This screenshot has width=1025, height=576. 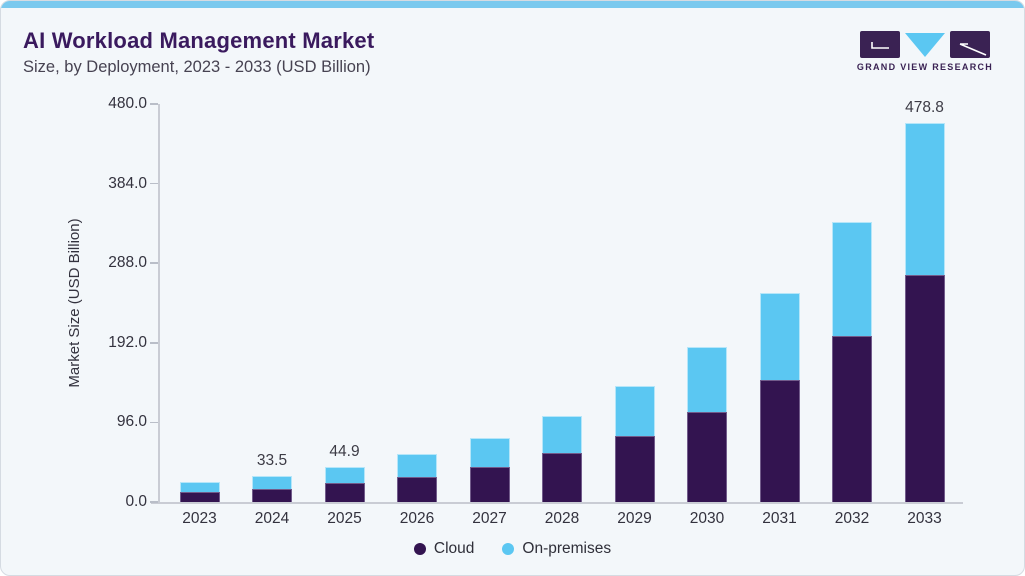 What do you see at coordinates (417, 518) in the screenshot?
I see `x-tick-label-2026: 2026` at bounding box center [417, 518].